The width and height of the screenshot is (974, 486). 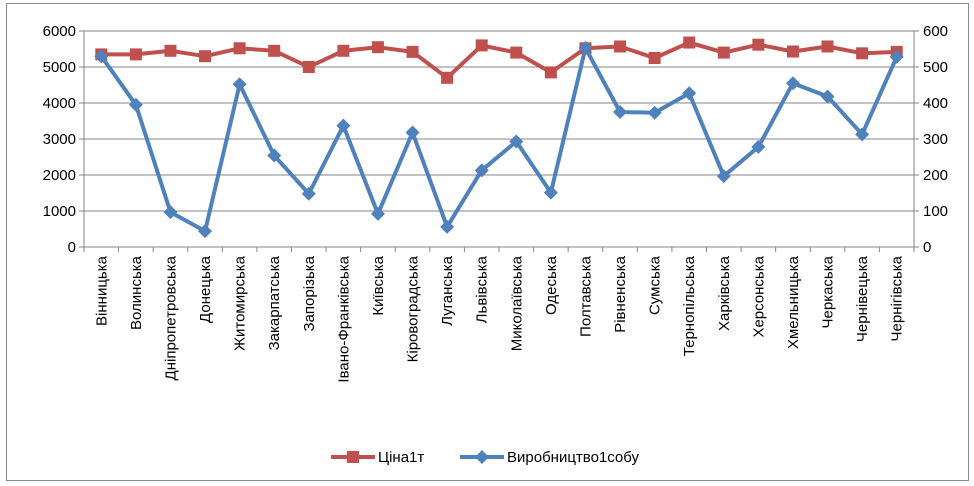 I want to click on left-tick-label: 4000, so click(x=59, y=103).